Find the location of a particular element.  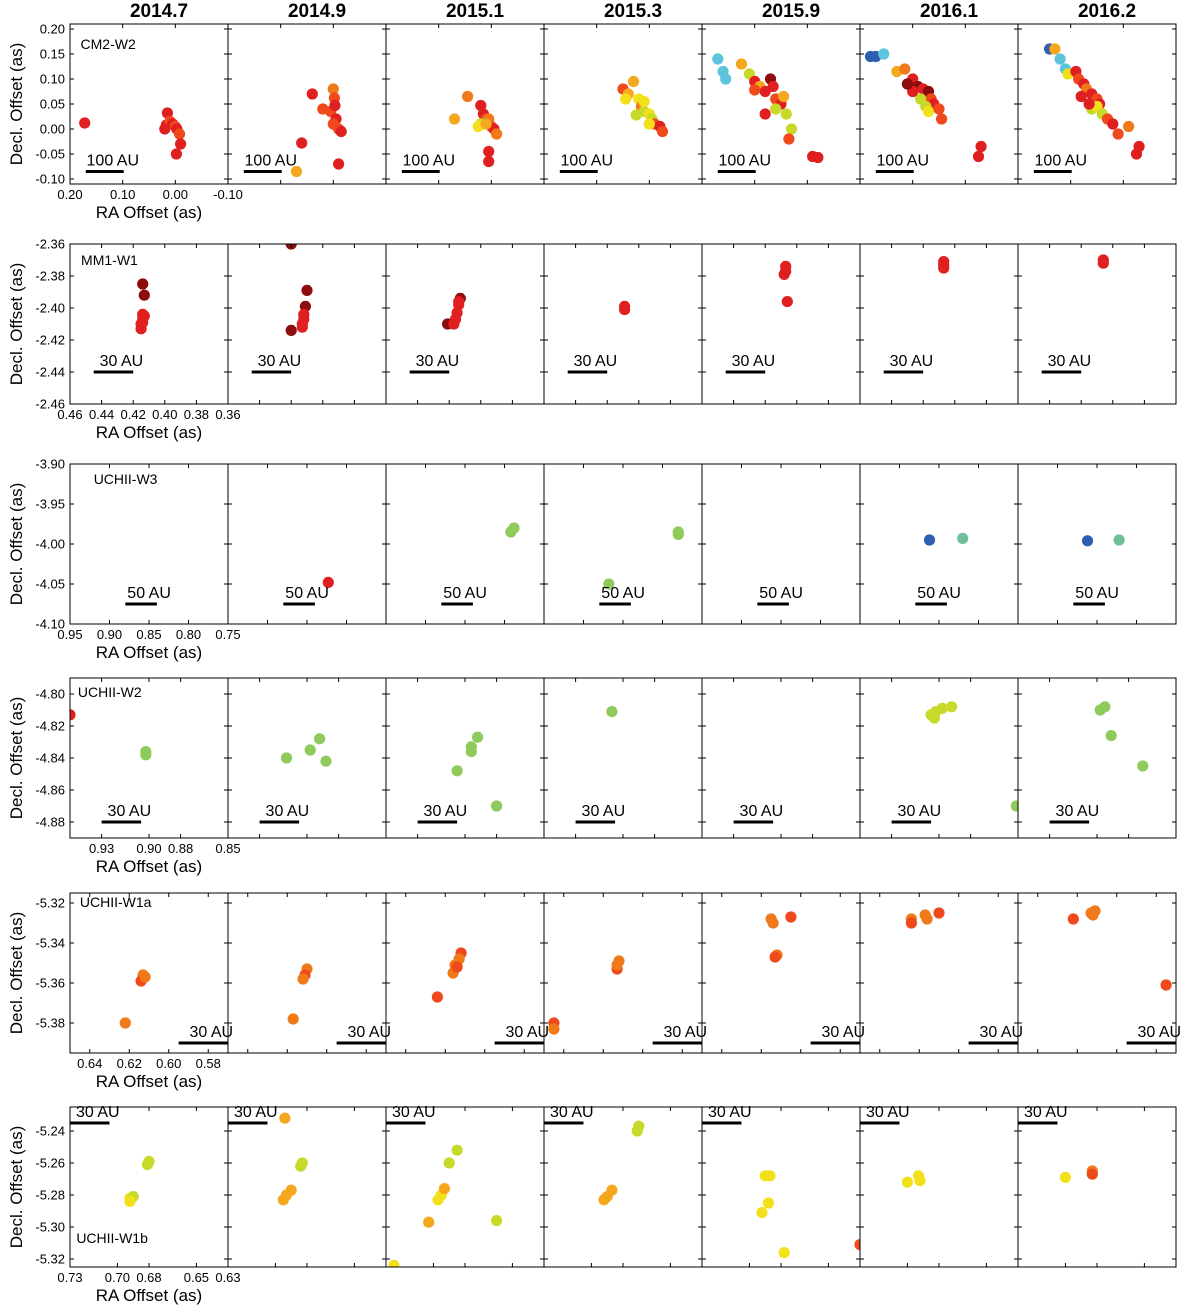

panel-uchii-w1b-2016-1: 30 AU is located at coordinates (939, 1186).